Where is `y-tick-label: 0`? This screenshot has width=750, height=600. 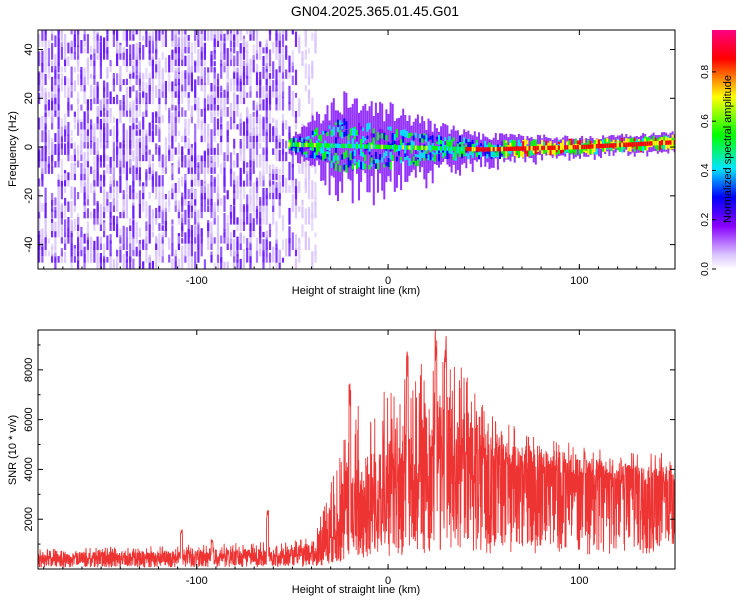
y-tick-label: 0 is located at coordinates (29, 147).